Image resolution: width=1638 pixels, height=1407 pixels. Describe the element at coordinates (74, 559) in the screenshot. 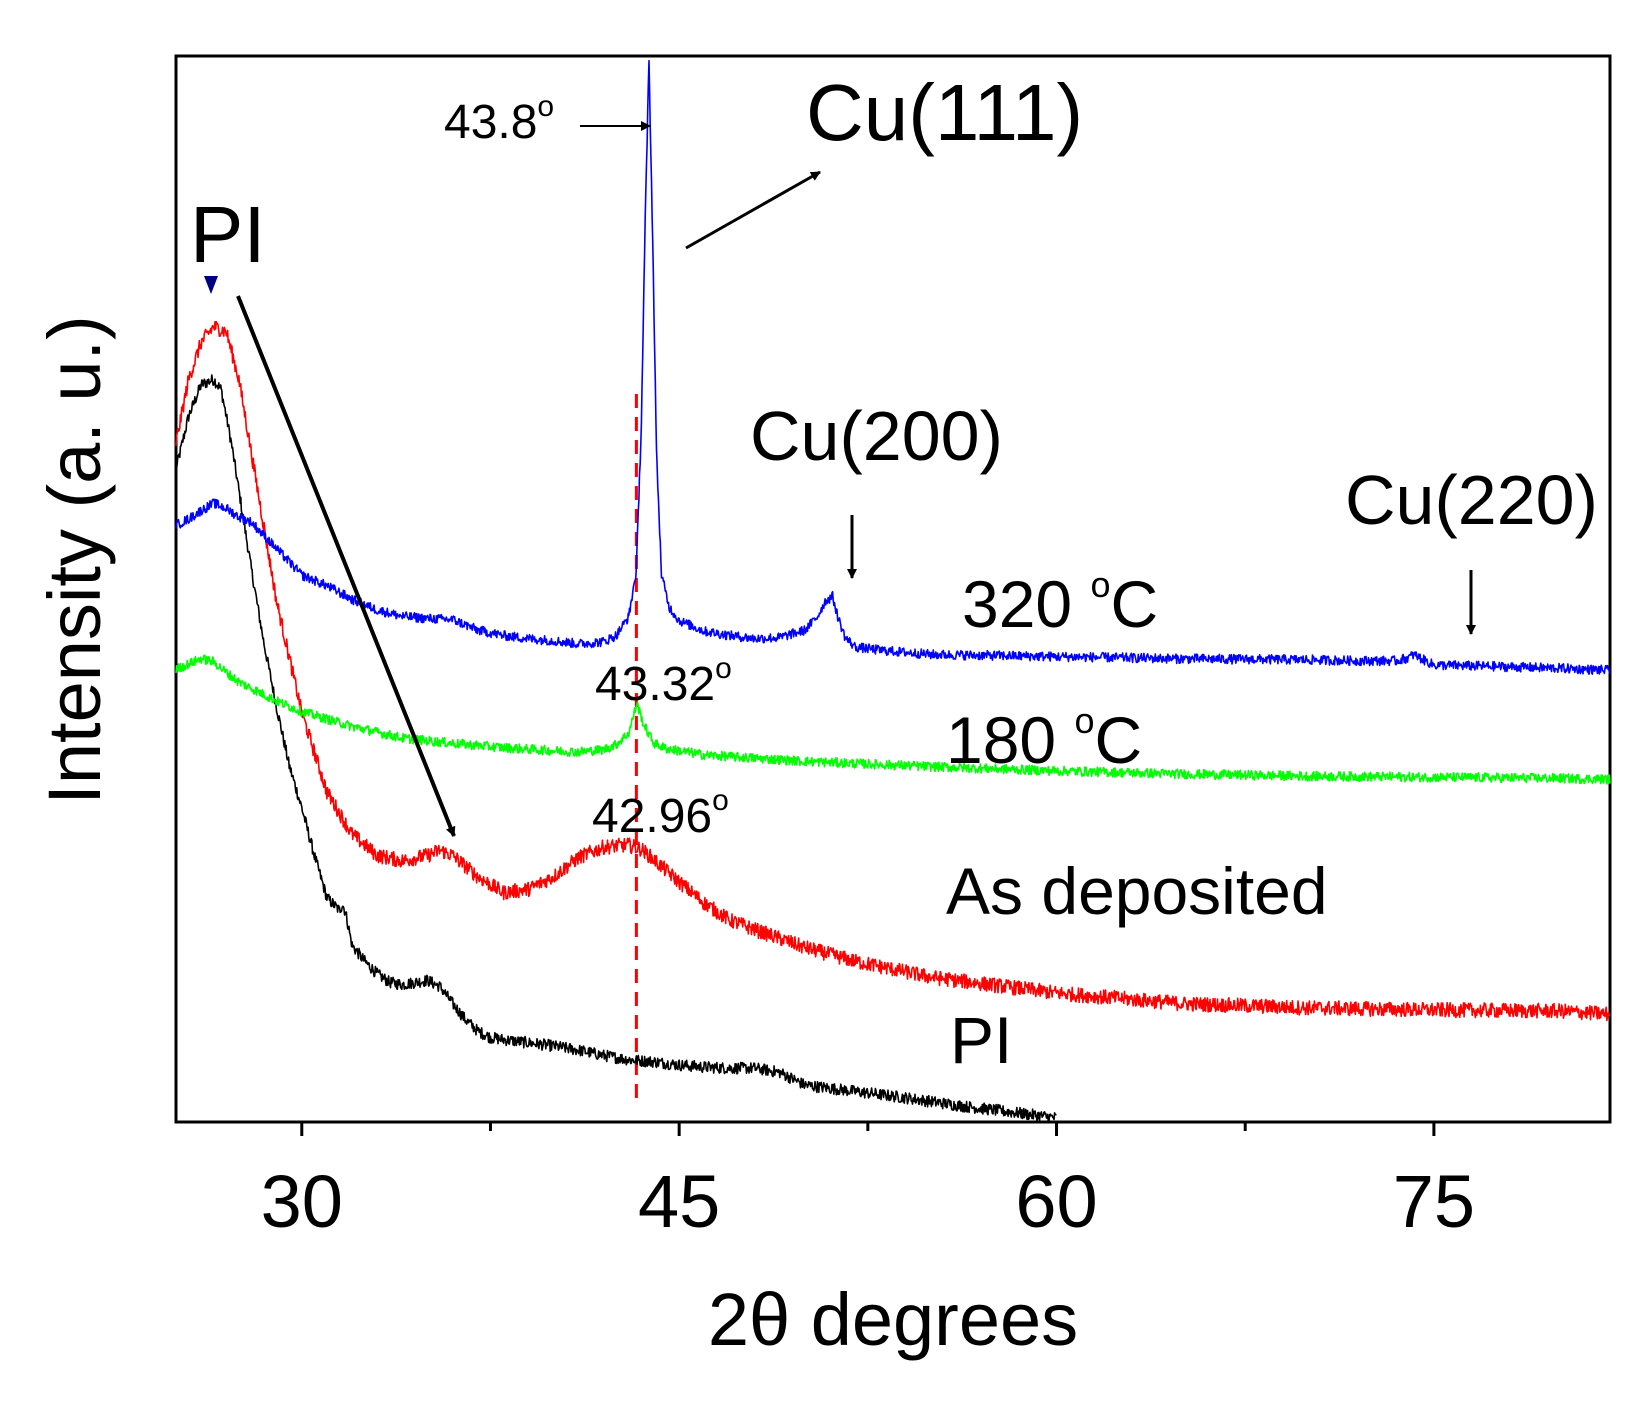

I see `y-axis-title: Intensity (a. u.)` at that location.